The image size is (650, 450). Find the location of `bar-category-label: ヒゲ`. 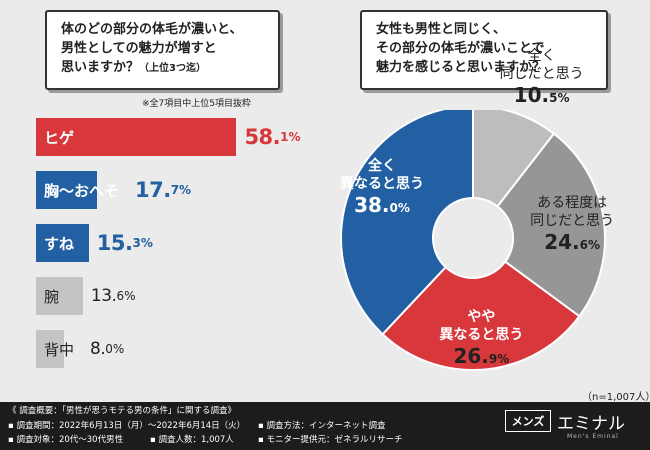

bar-category-label: ヒゲ is located at coordinates (59, 137).